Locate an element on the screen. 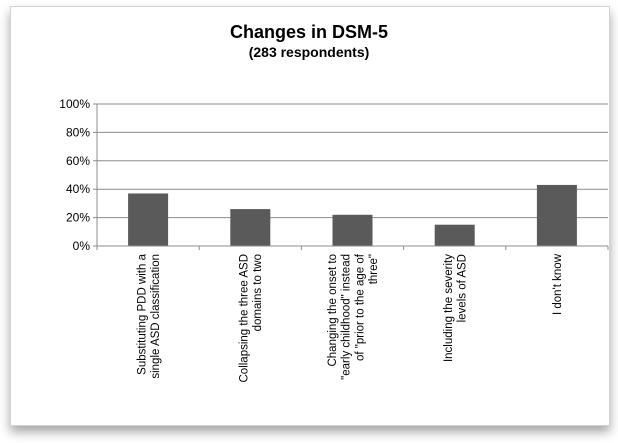  x-category-label-line: Substituting PDD with a is located at coordinates (142, 313).